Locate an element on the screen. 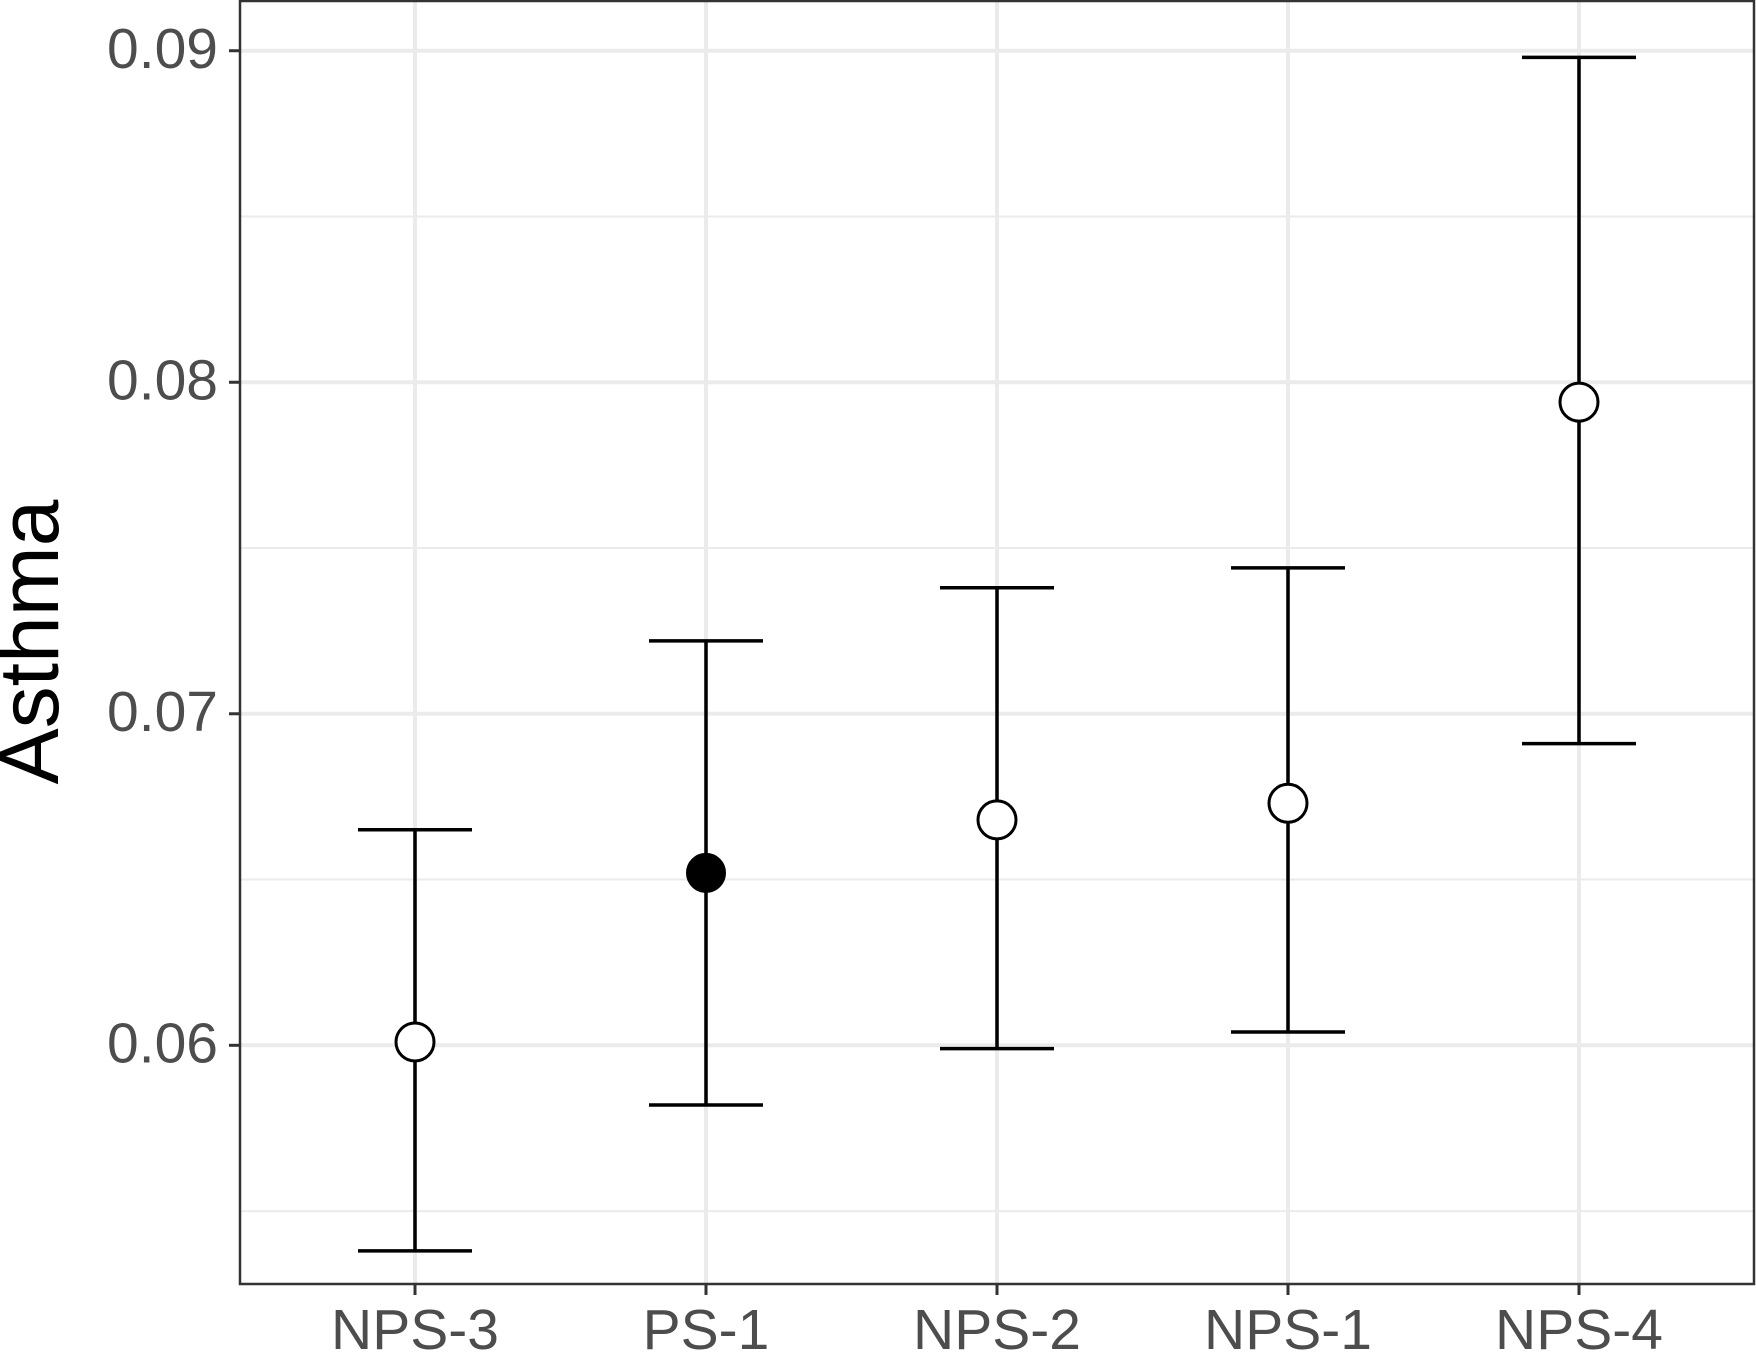  x-tick-label: NPS-1 is located at coordinates (1288, 1326).